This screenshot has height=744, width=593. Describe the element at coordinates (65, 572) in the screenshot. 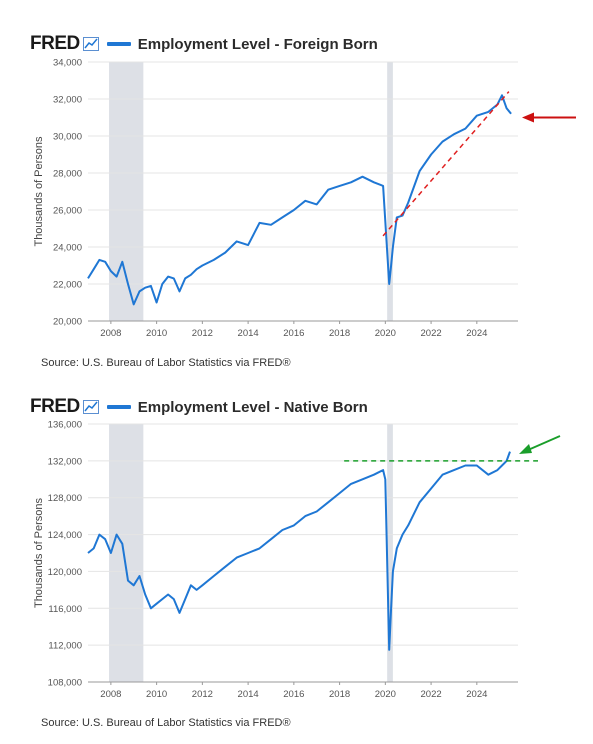

I see `y-tick-label: 120,000` at that location.